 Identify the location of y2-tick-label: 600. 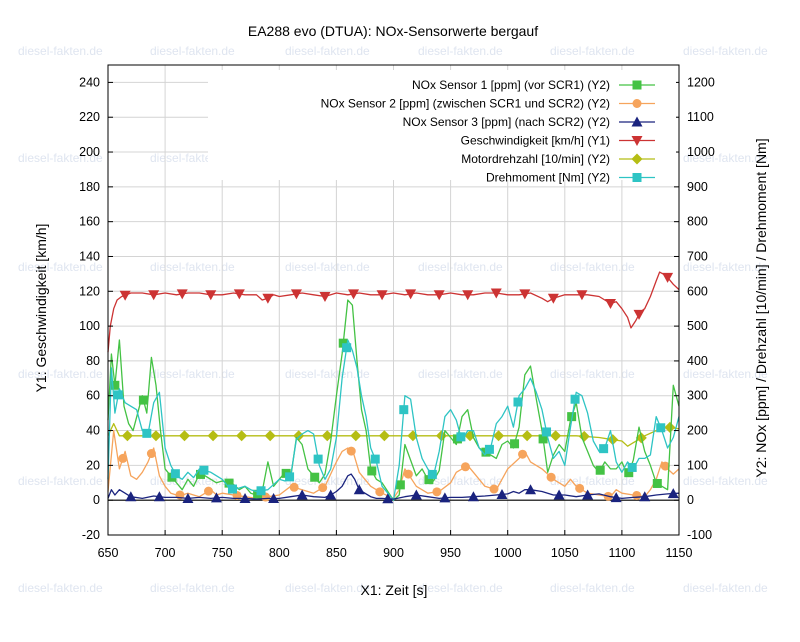
(697, 291).